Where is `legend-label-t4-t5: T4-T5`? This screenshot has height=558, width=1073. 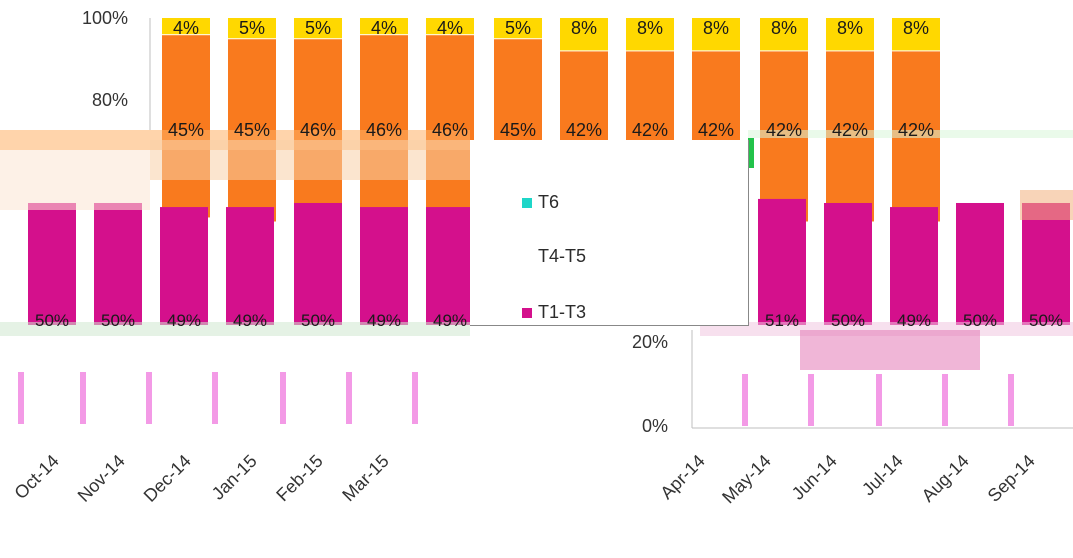
legend-label-t4-t5: T4-T5 is located at coordinates (562, 256).